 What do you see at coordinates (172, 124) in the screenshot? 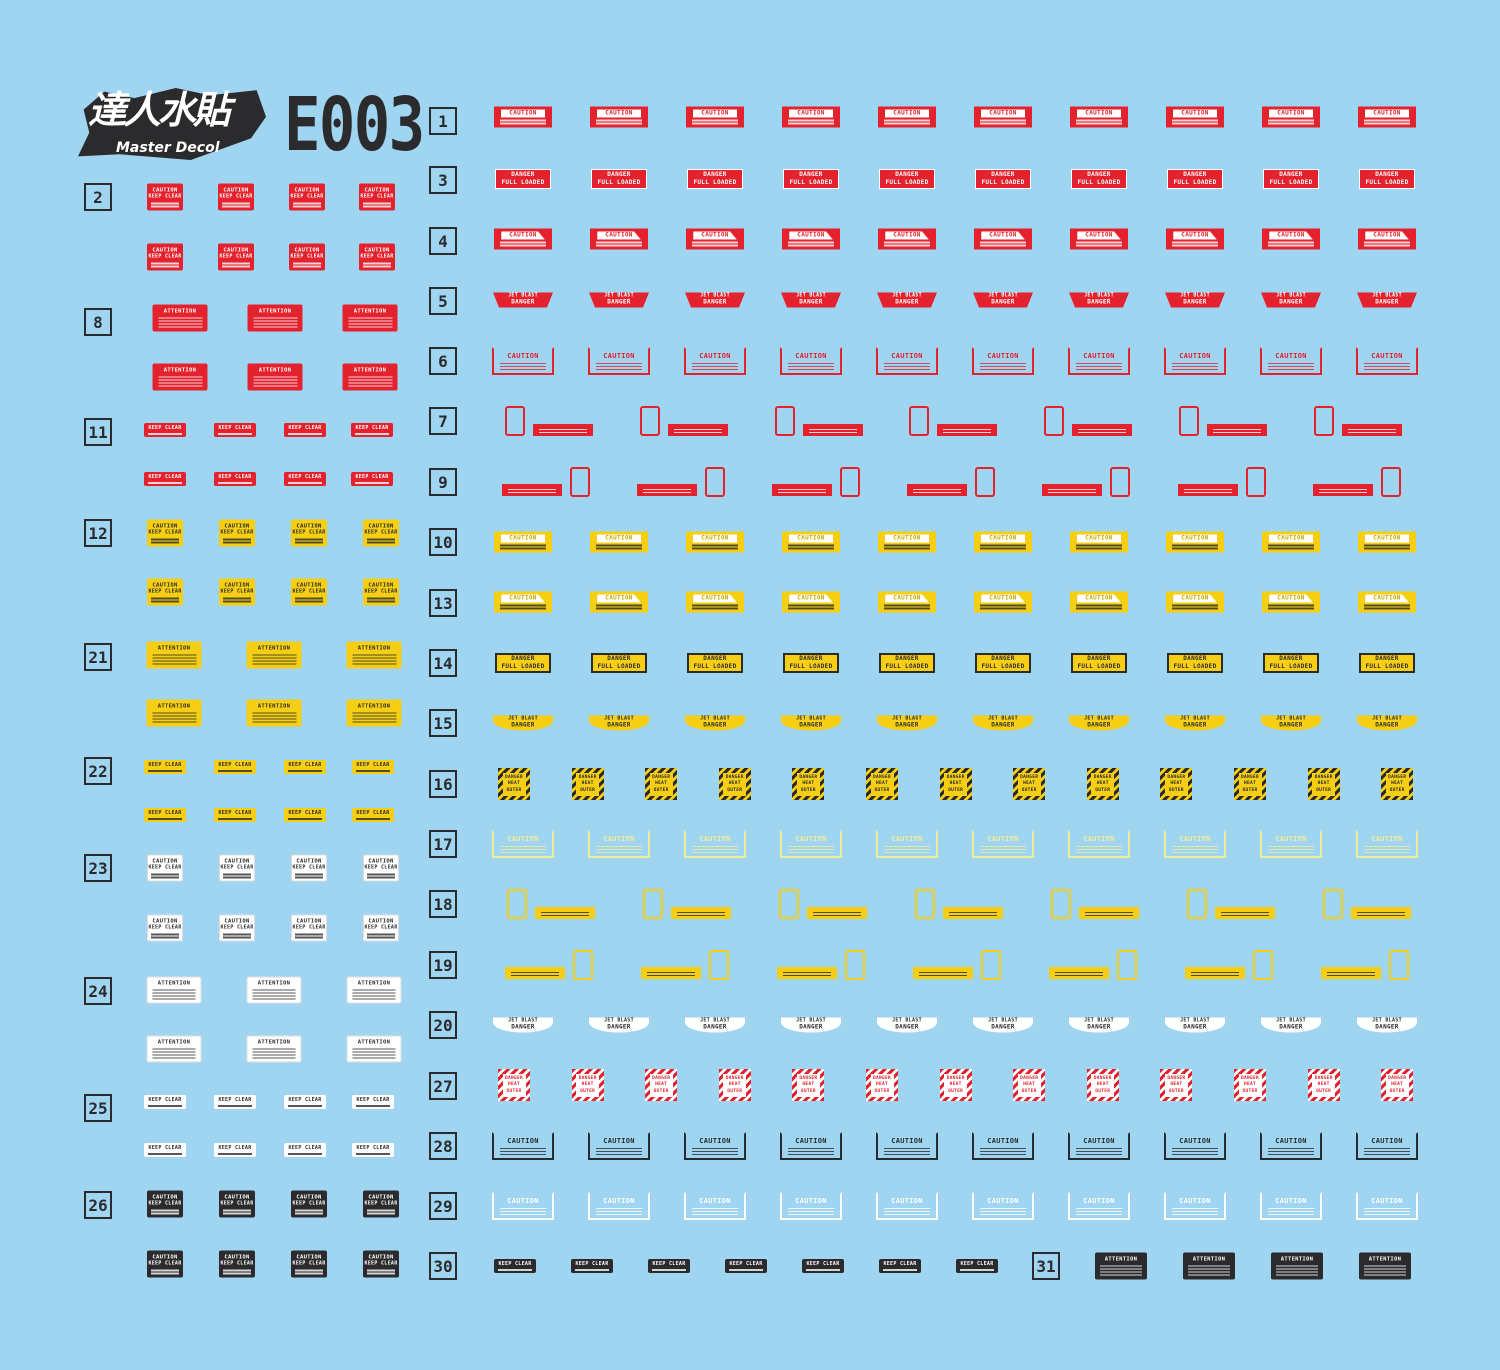
I see `master-decal-logo: 達人水貼 Master Decol` at bounding box center [172, 124].